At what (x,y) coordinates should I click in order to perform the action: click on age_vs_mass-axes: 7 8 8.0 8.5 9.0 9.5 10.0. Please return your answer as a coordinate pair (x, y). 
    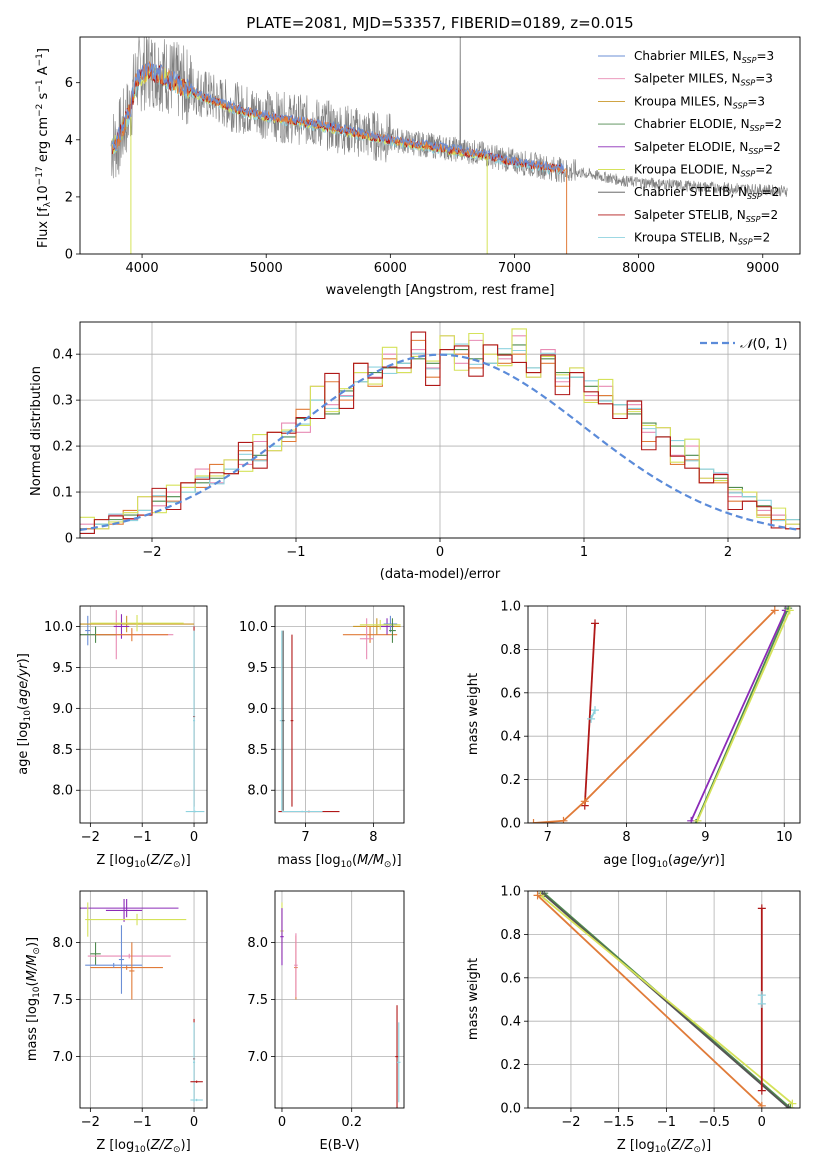
    Looking at the image, I should click on (321, 725).